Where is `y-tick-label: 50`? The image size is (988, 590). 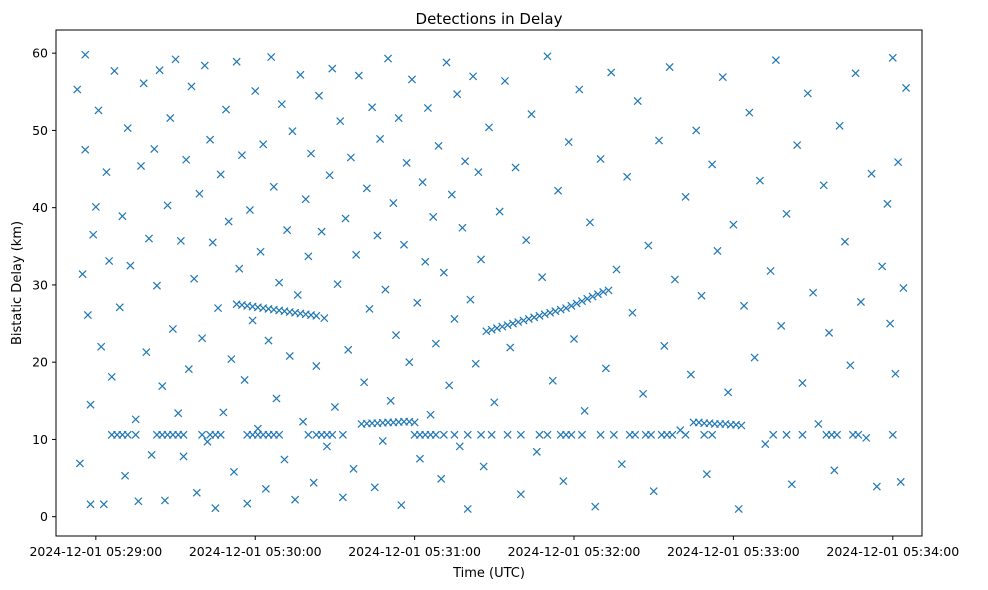
y-tick-label: 50 is located at coordinates (40, 130).